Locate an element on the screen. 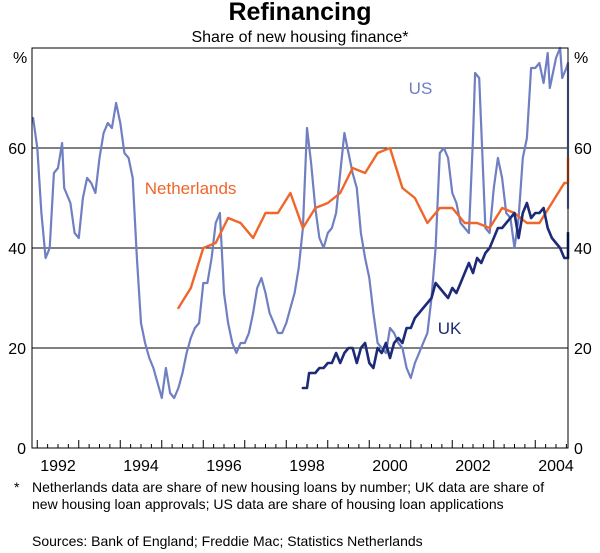  x-tick-label: 1998 is located at coordinates (307, 466).